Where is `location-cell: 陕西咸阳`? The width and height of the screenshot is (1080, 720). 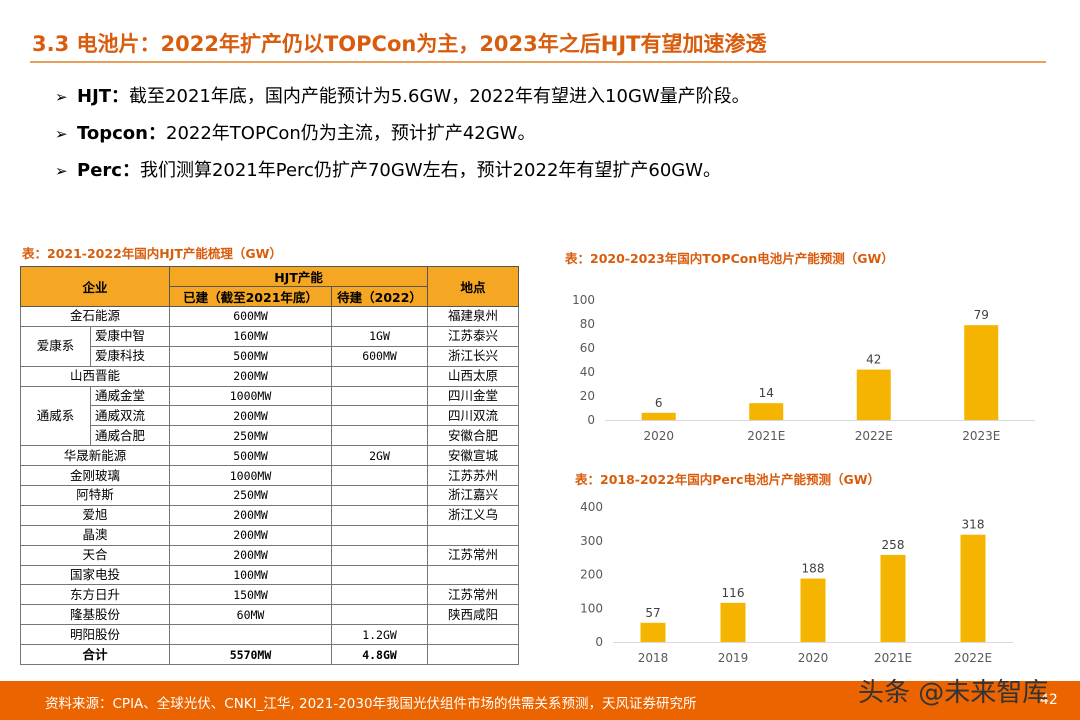 location-cell: 陕西咸阳 is located at coordinates (473, 615).